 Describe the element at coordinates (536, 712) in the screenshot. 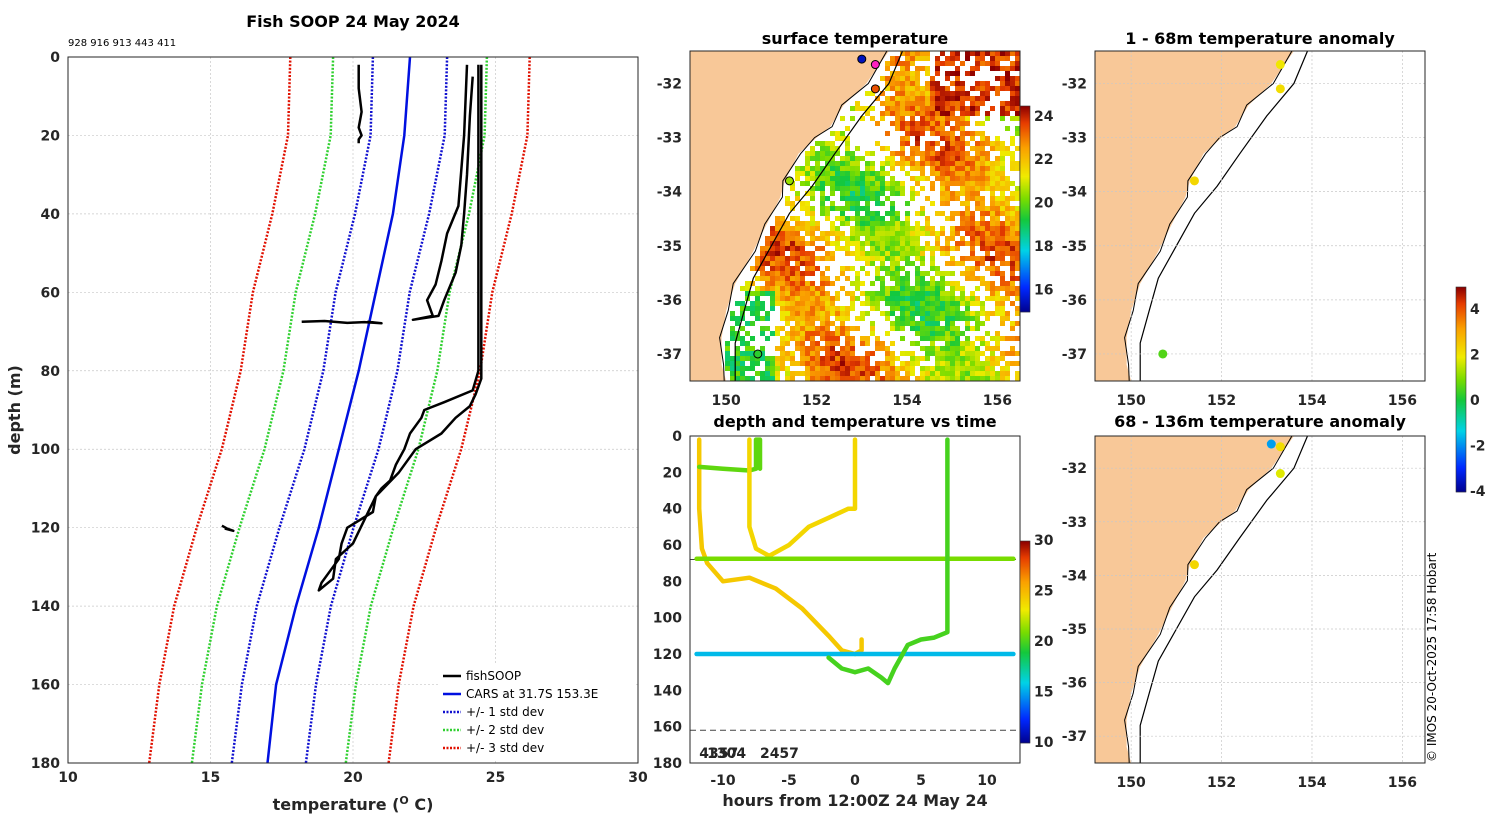

I see `legend-box` at that location.